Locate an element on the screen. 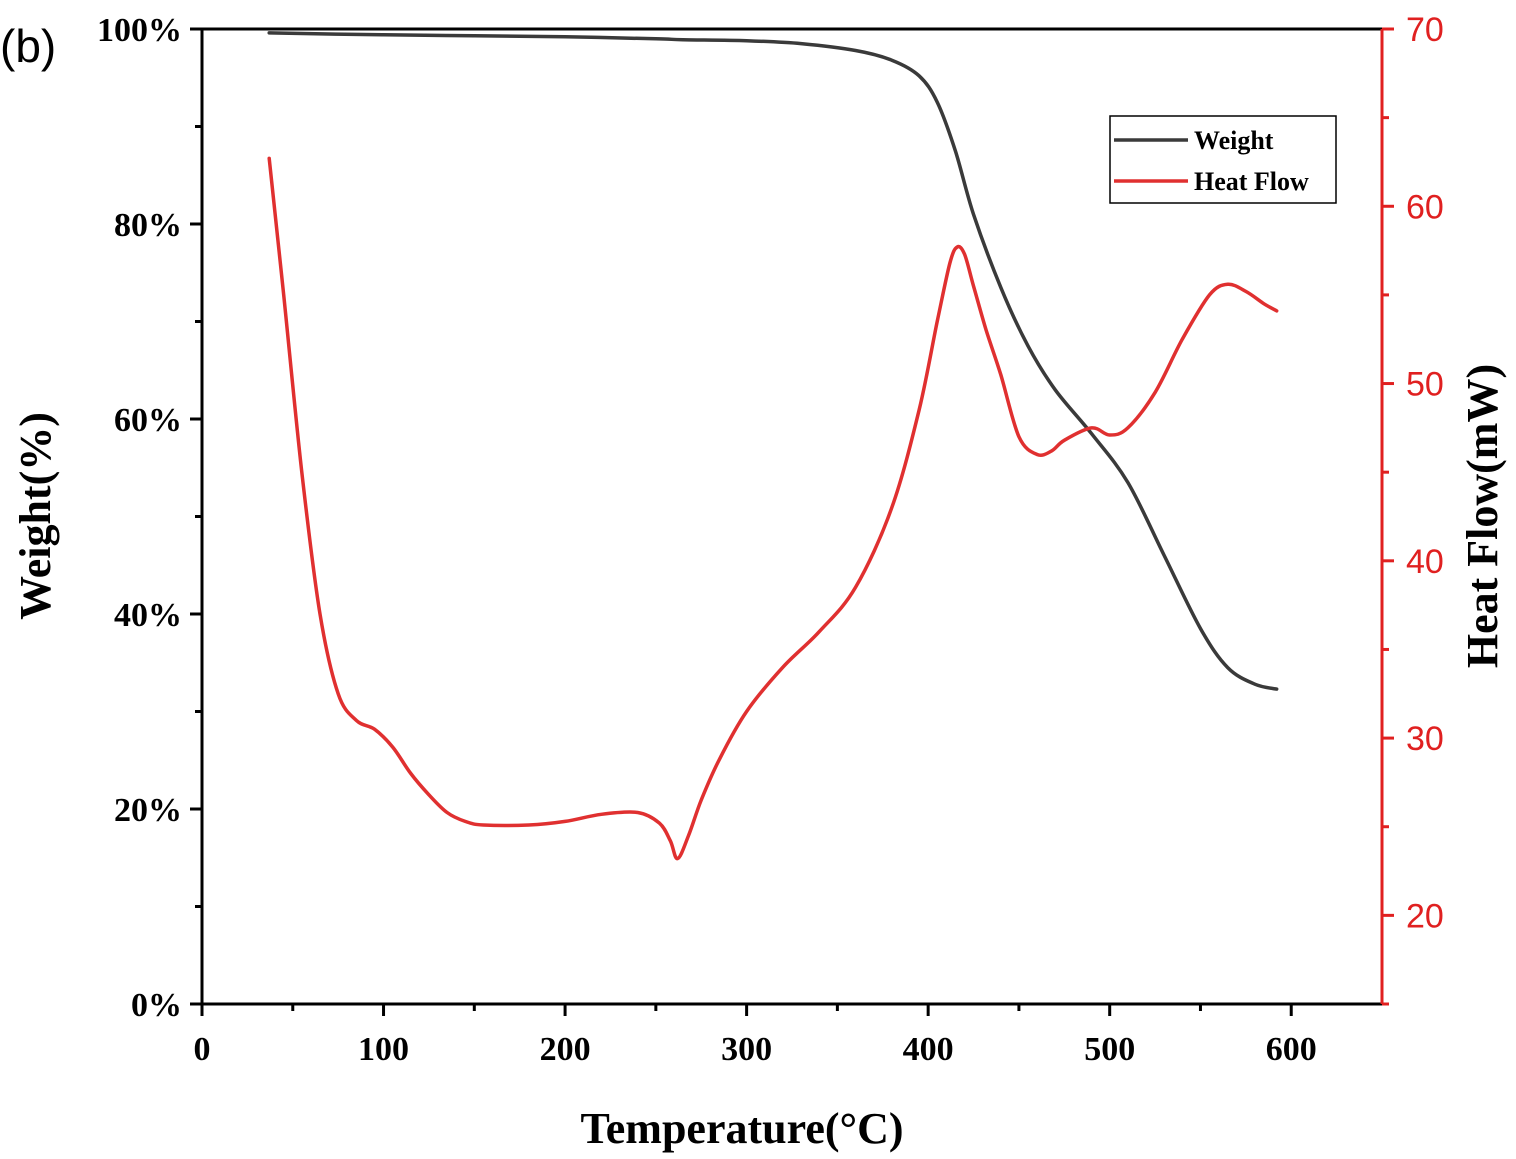  left-tick-label: 80% is located at coordinates (148, 225).